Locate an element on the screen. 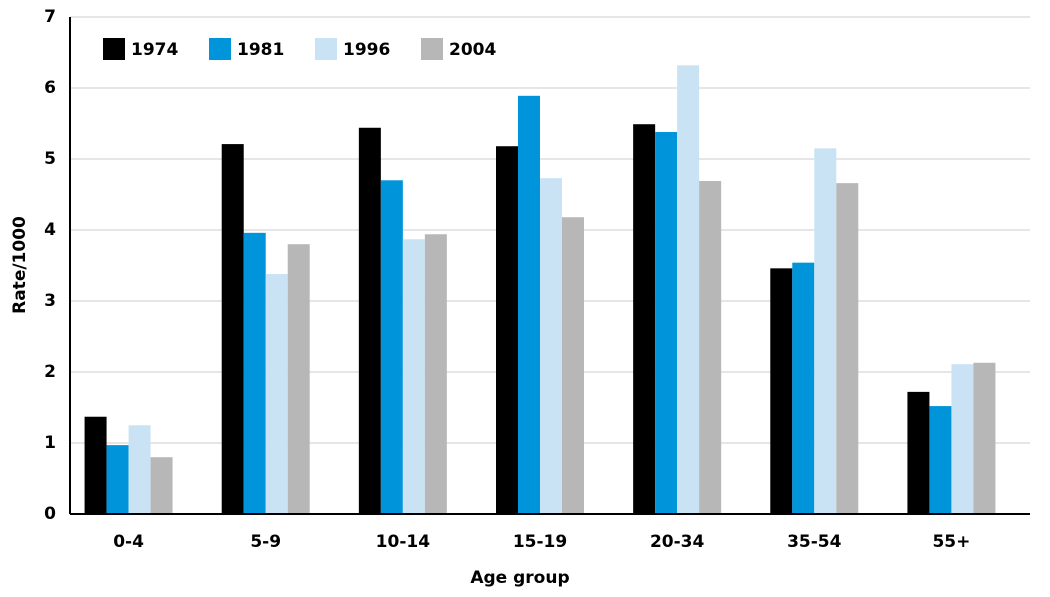 This screenshot has width=1050, height=597. y-tick-label: 7 is located at coordinates (50, 17).